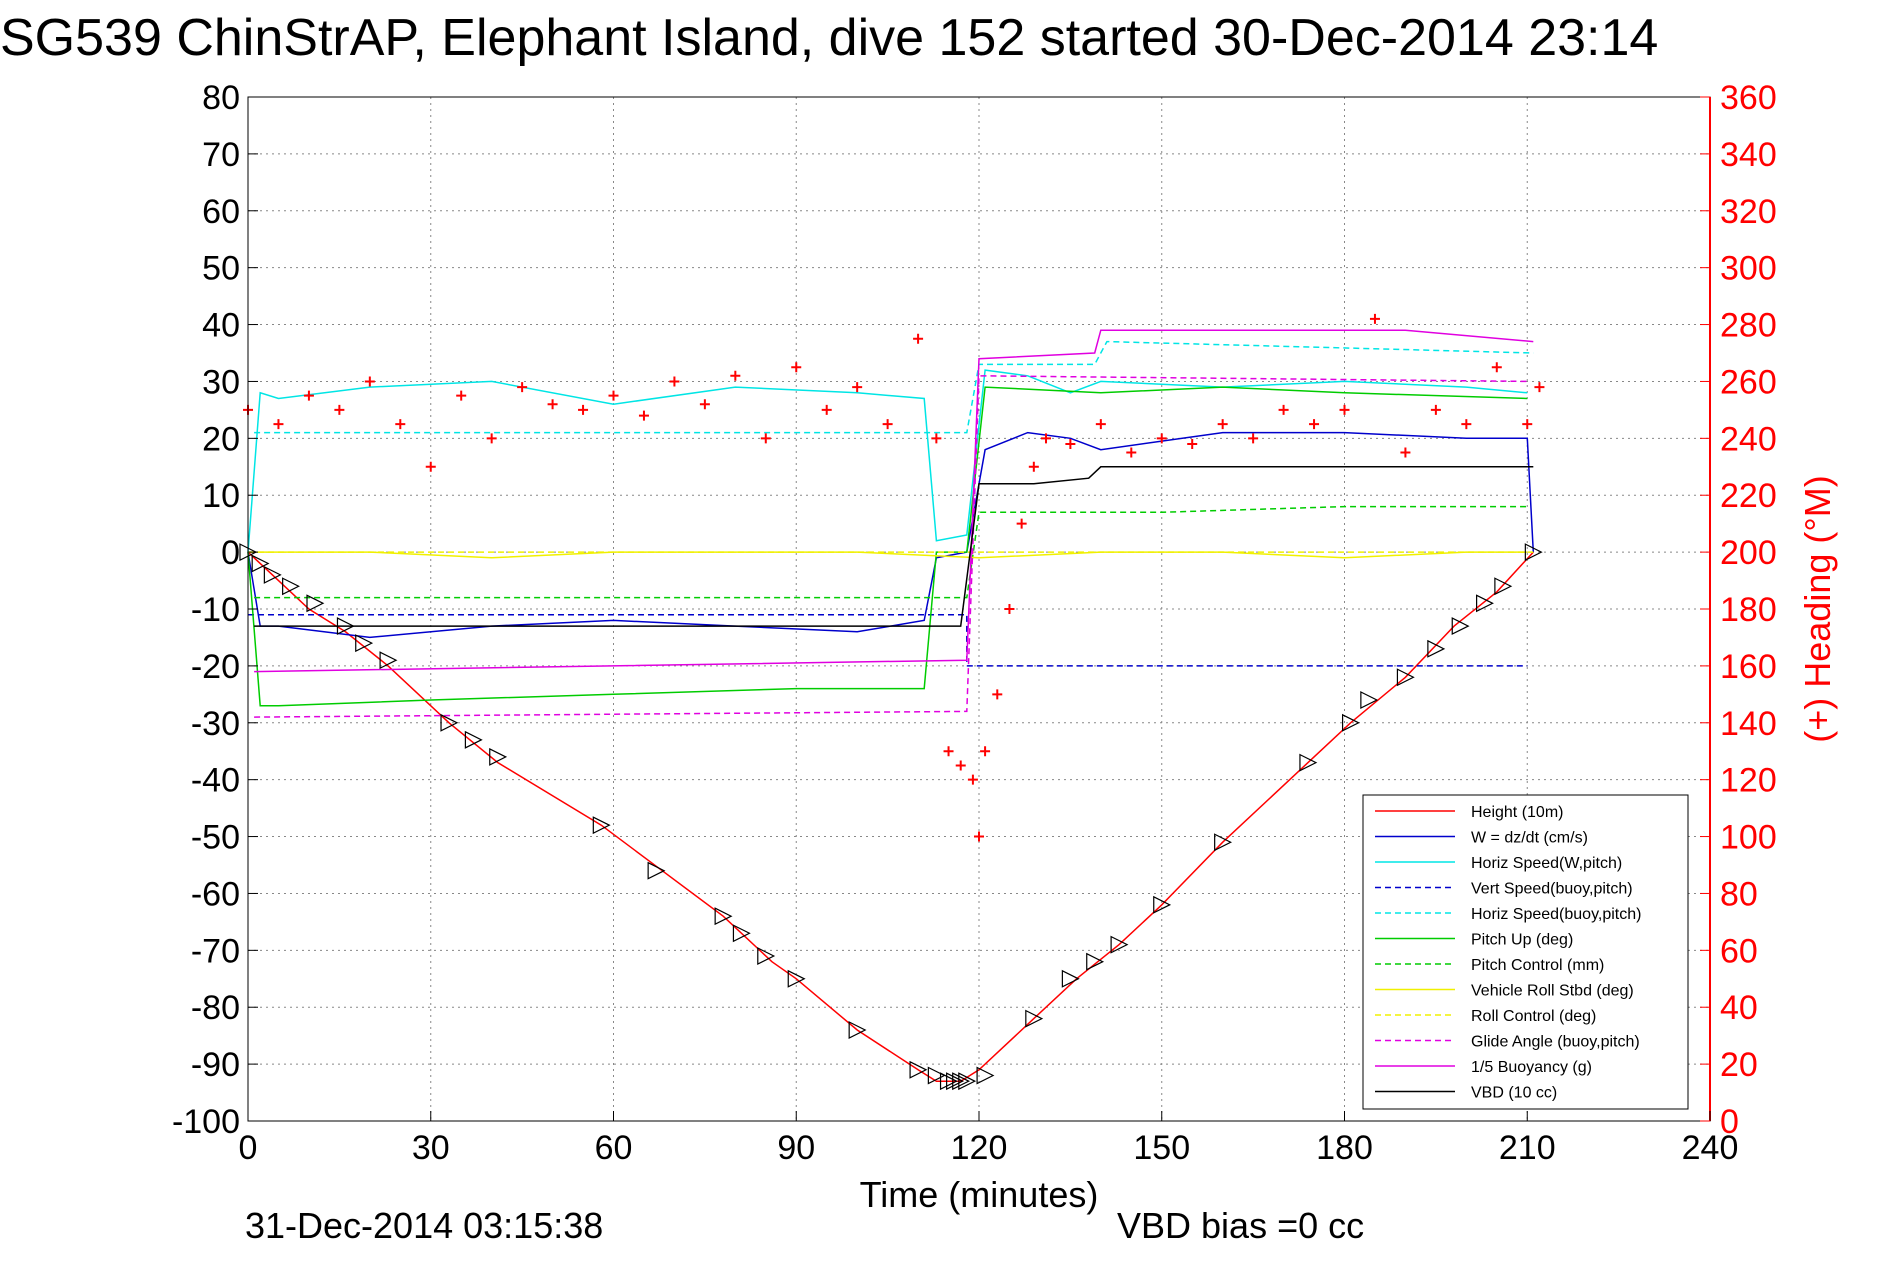 This screenshot has width=1891, height=1262. I want to click on y-tick-label: -40, so click(215, 781).